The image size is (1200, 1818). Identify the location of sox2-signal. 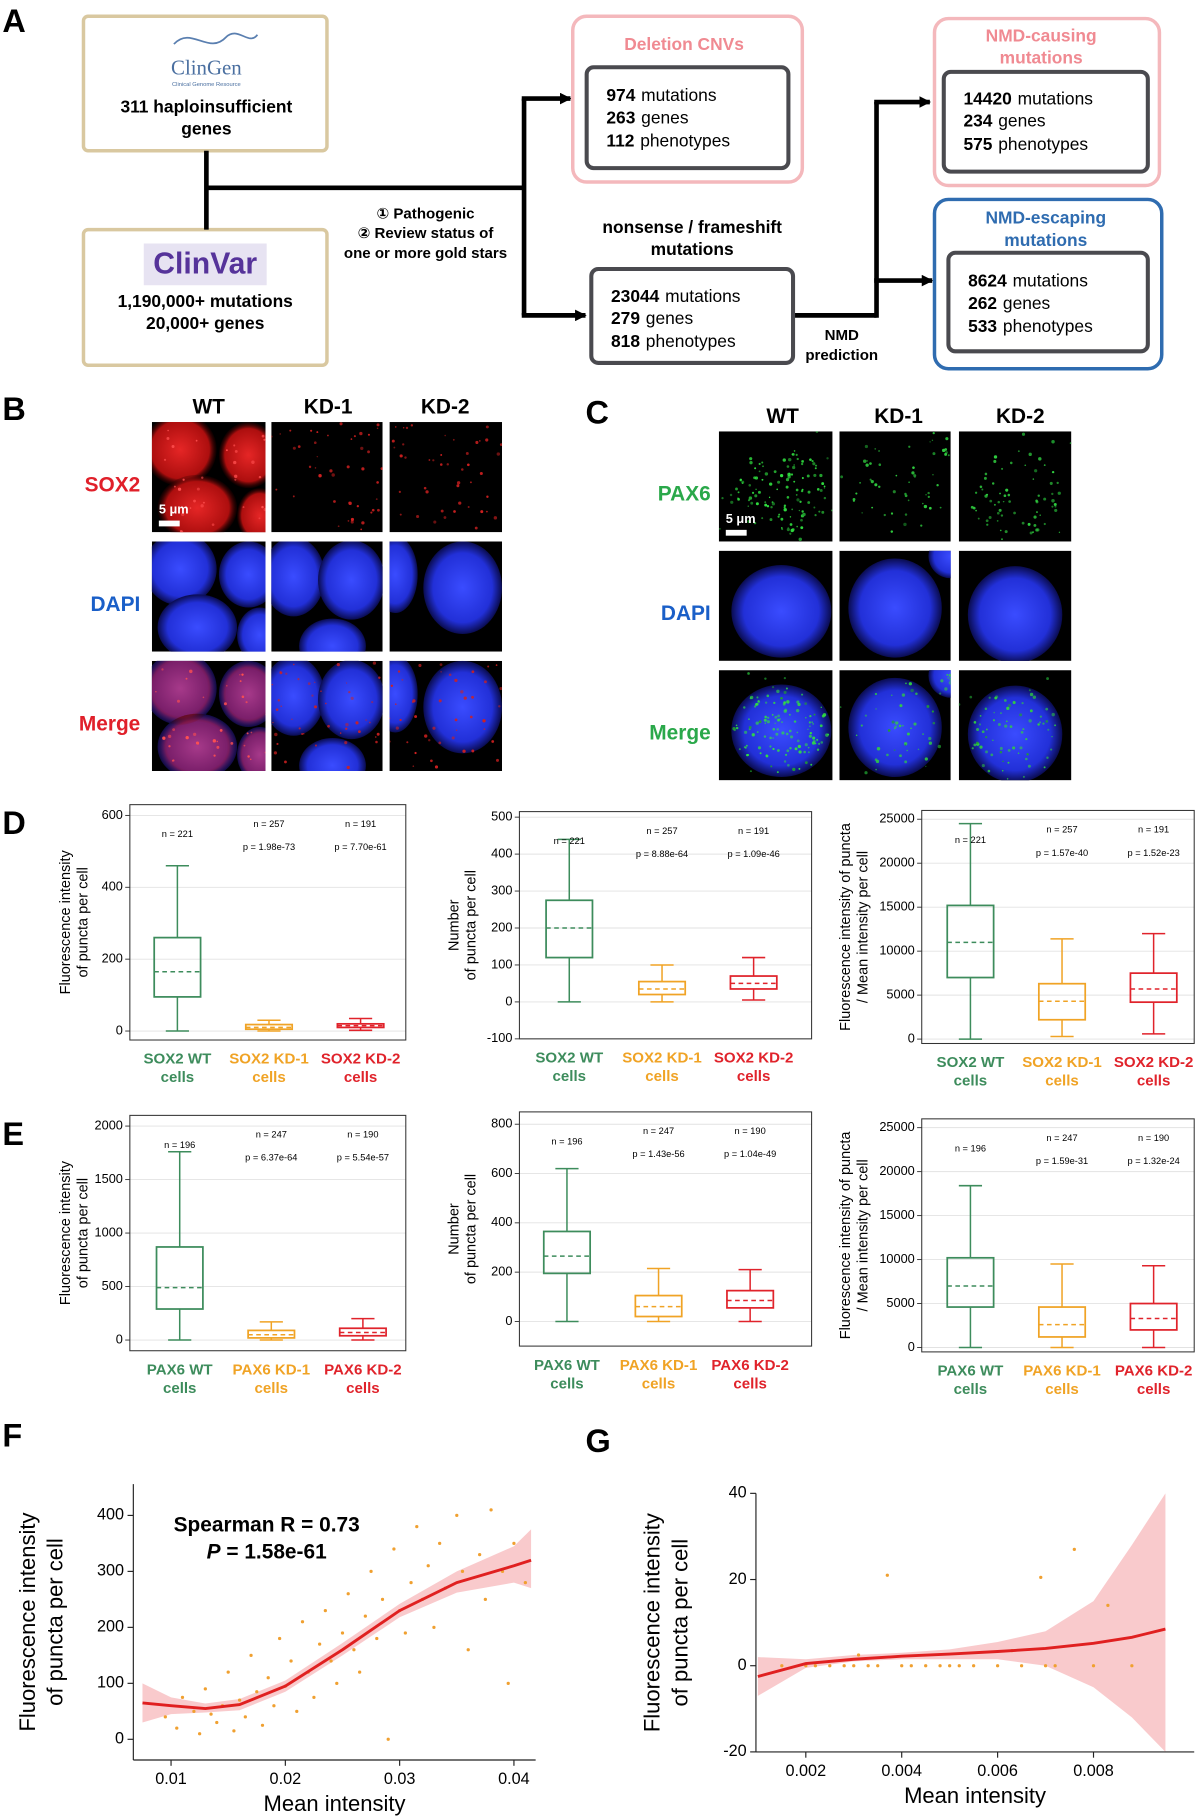
(242, 455).